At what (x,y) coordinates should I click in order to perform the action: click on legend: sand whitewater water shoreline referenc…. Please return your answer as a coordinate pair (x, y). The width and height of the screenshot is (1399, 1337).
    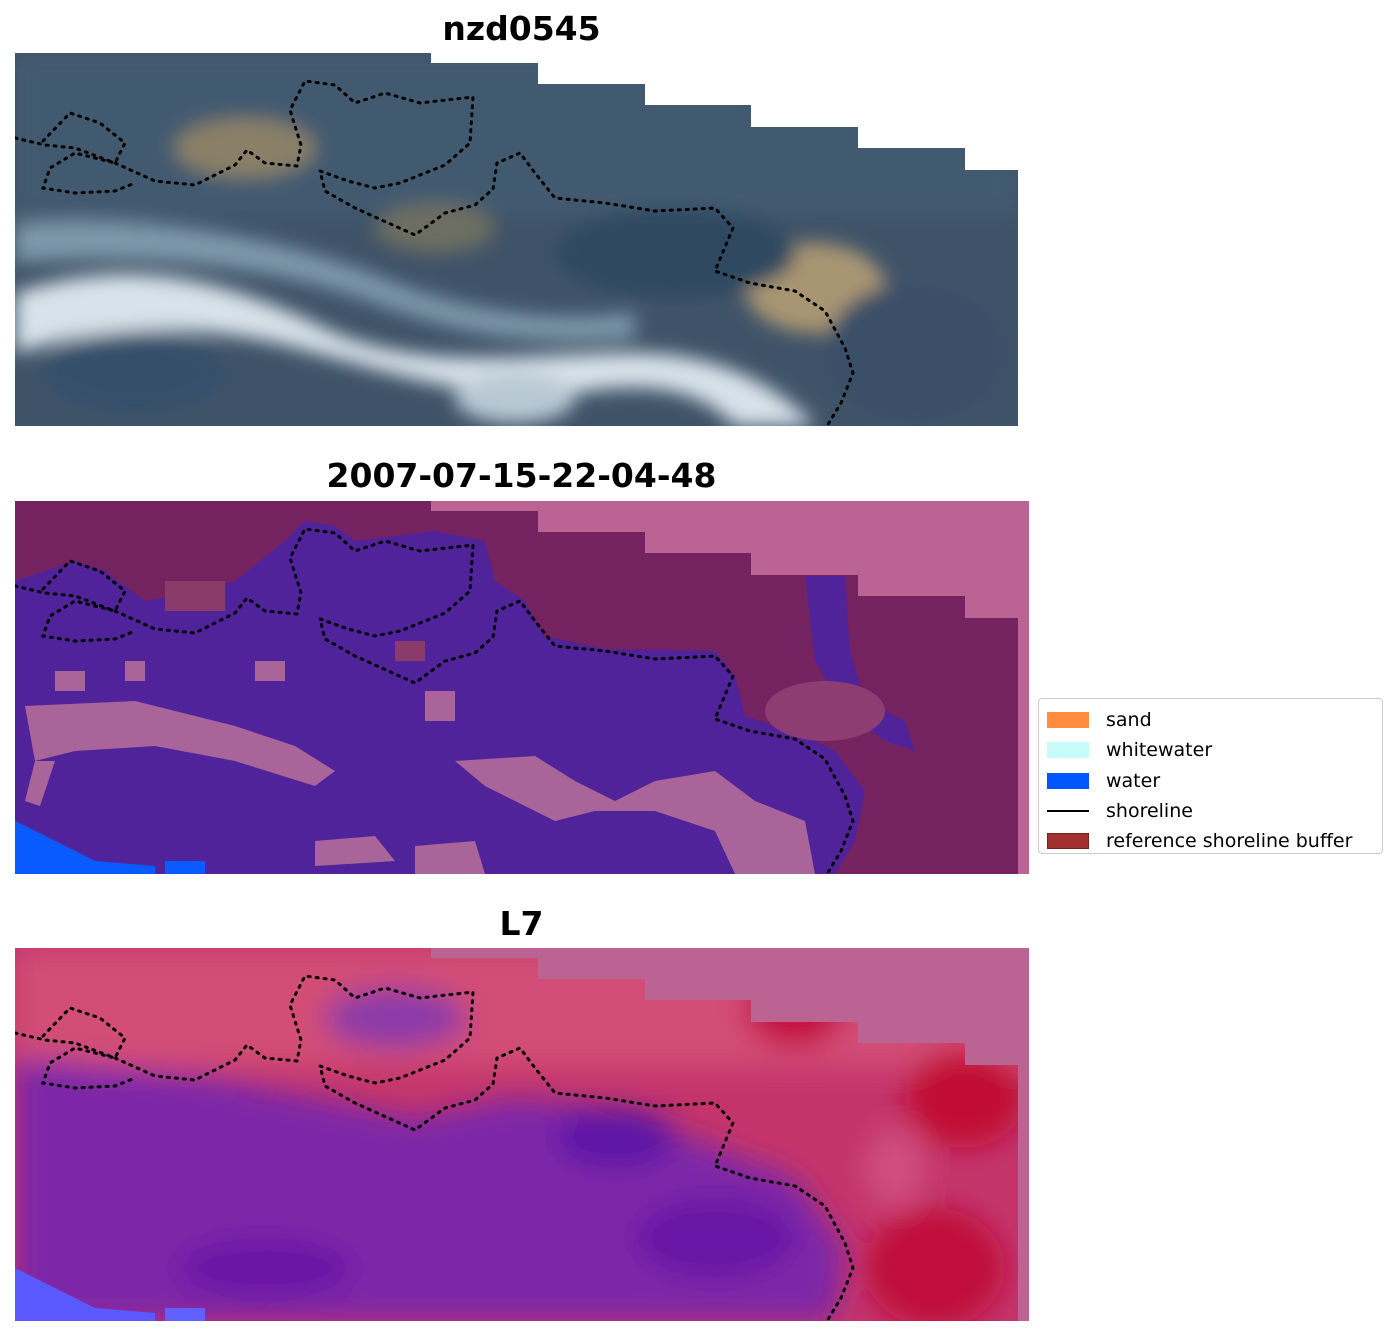
    Looking at the image, I should click on (1210, 776).